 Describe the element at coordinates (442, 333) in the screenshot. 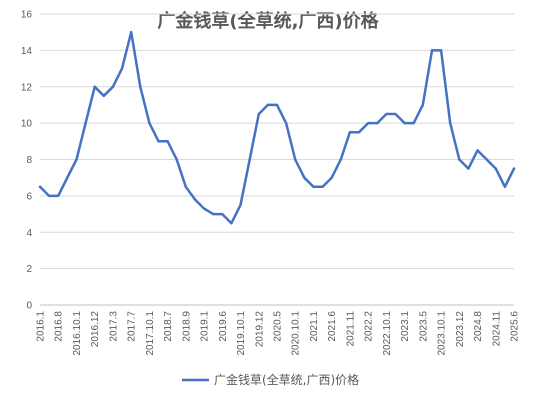

I see `x-tick-label: 2023.10.1` at that location.